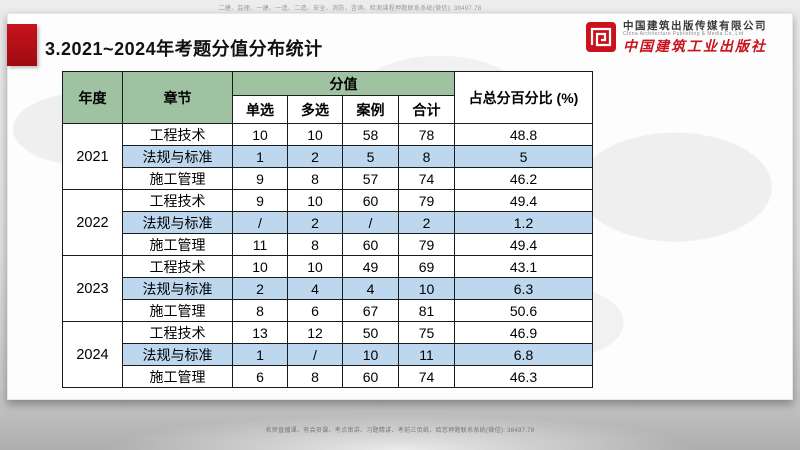 This screenshot has height=450, width=800. Describe the element at coordinates (426, 288) in the screenshot. I see `total-cell: 10` at that location.